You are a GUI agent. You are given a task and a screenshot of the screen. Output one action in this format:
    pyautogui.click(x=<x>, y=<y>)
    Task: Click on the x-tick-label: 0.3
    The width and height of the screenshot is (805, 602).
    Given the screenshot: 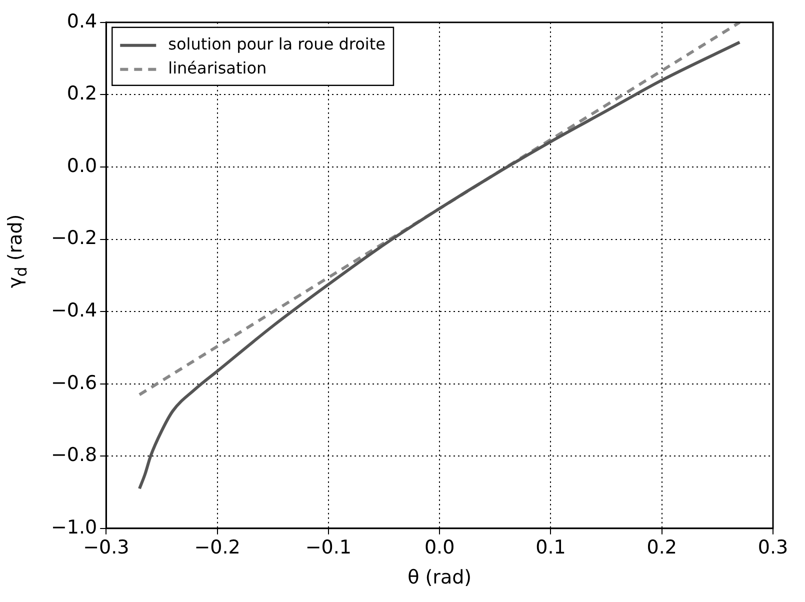 What is the action you would take?
    pyautogui.click(x=773, y=547)
    